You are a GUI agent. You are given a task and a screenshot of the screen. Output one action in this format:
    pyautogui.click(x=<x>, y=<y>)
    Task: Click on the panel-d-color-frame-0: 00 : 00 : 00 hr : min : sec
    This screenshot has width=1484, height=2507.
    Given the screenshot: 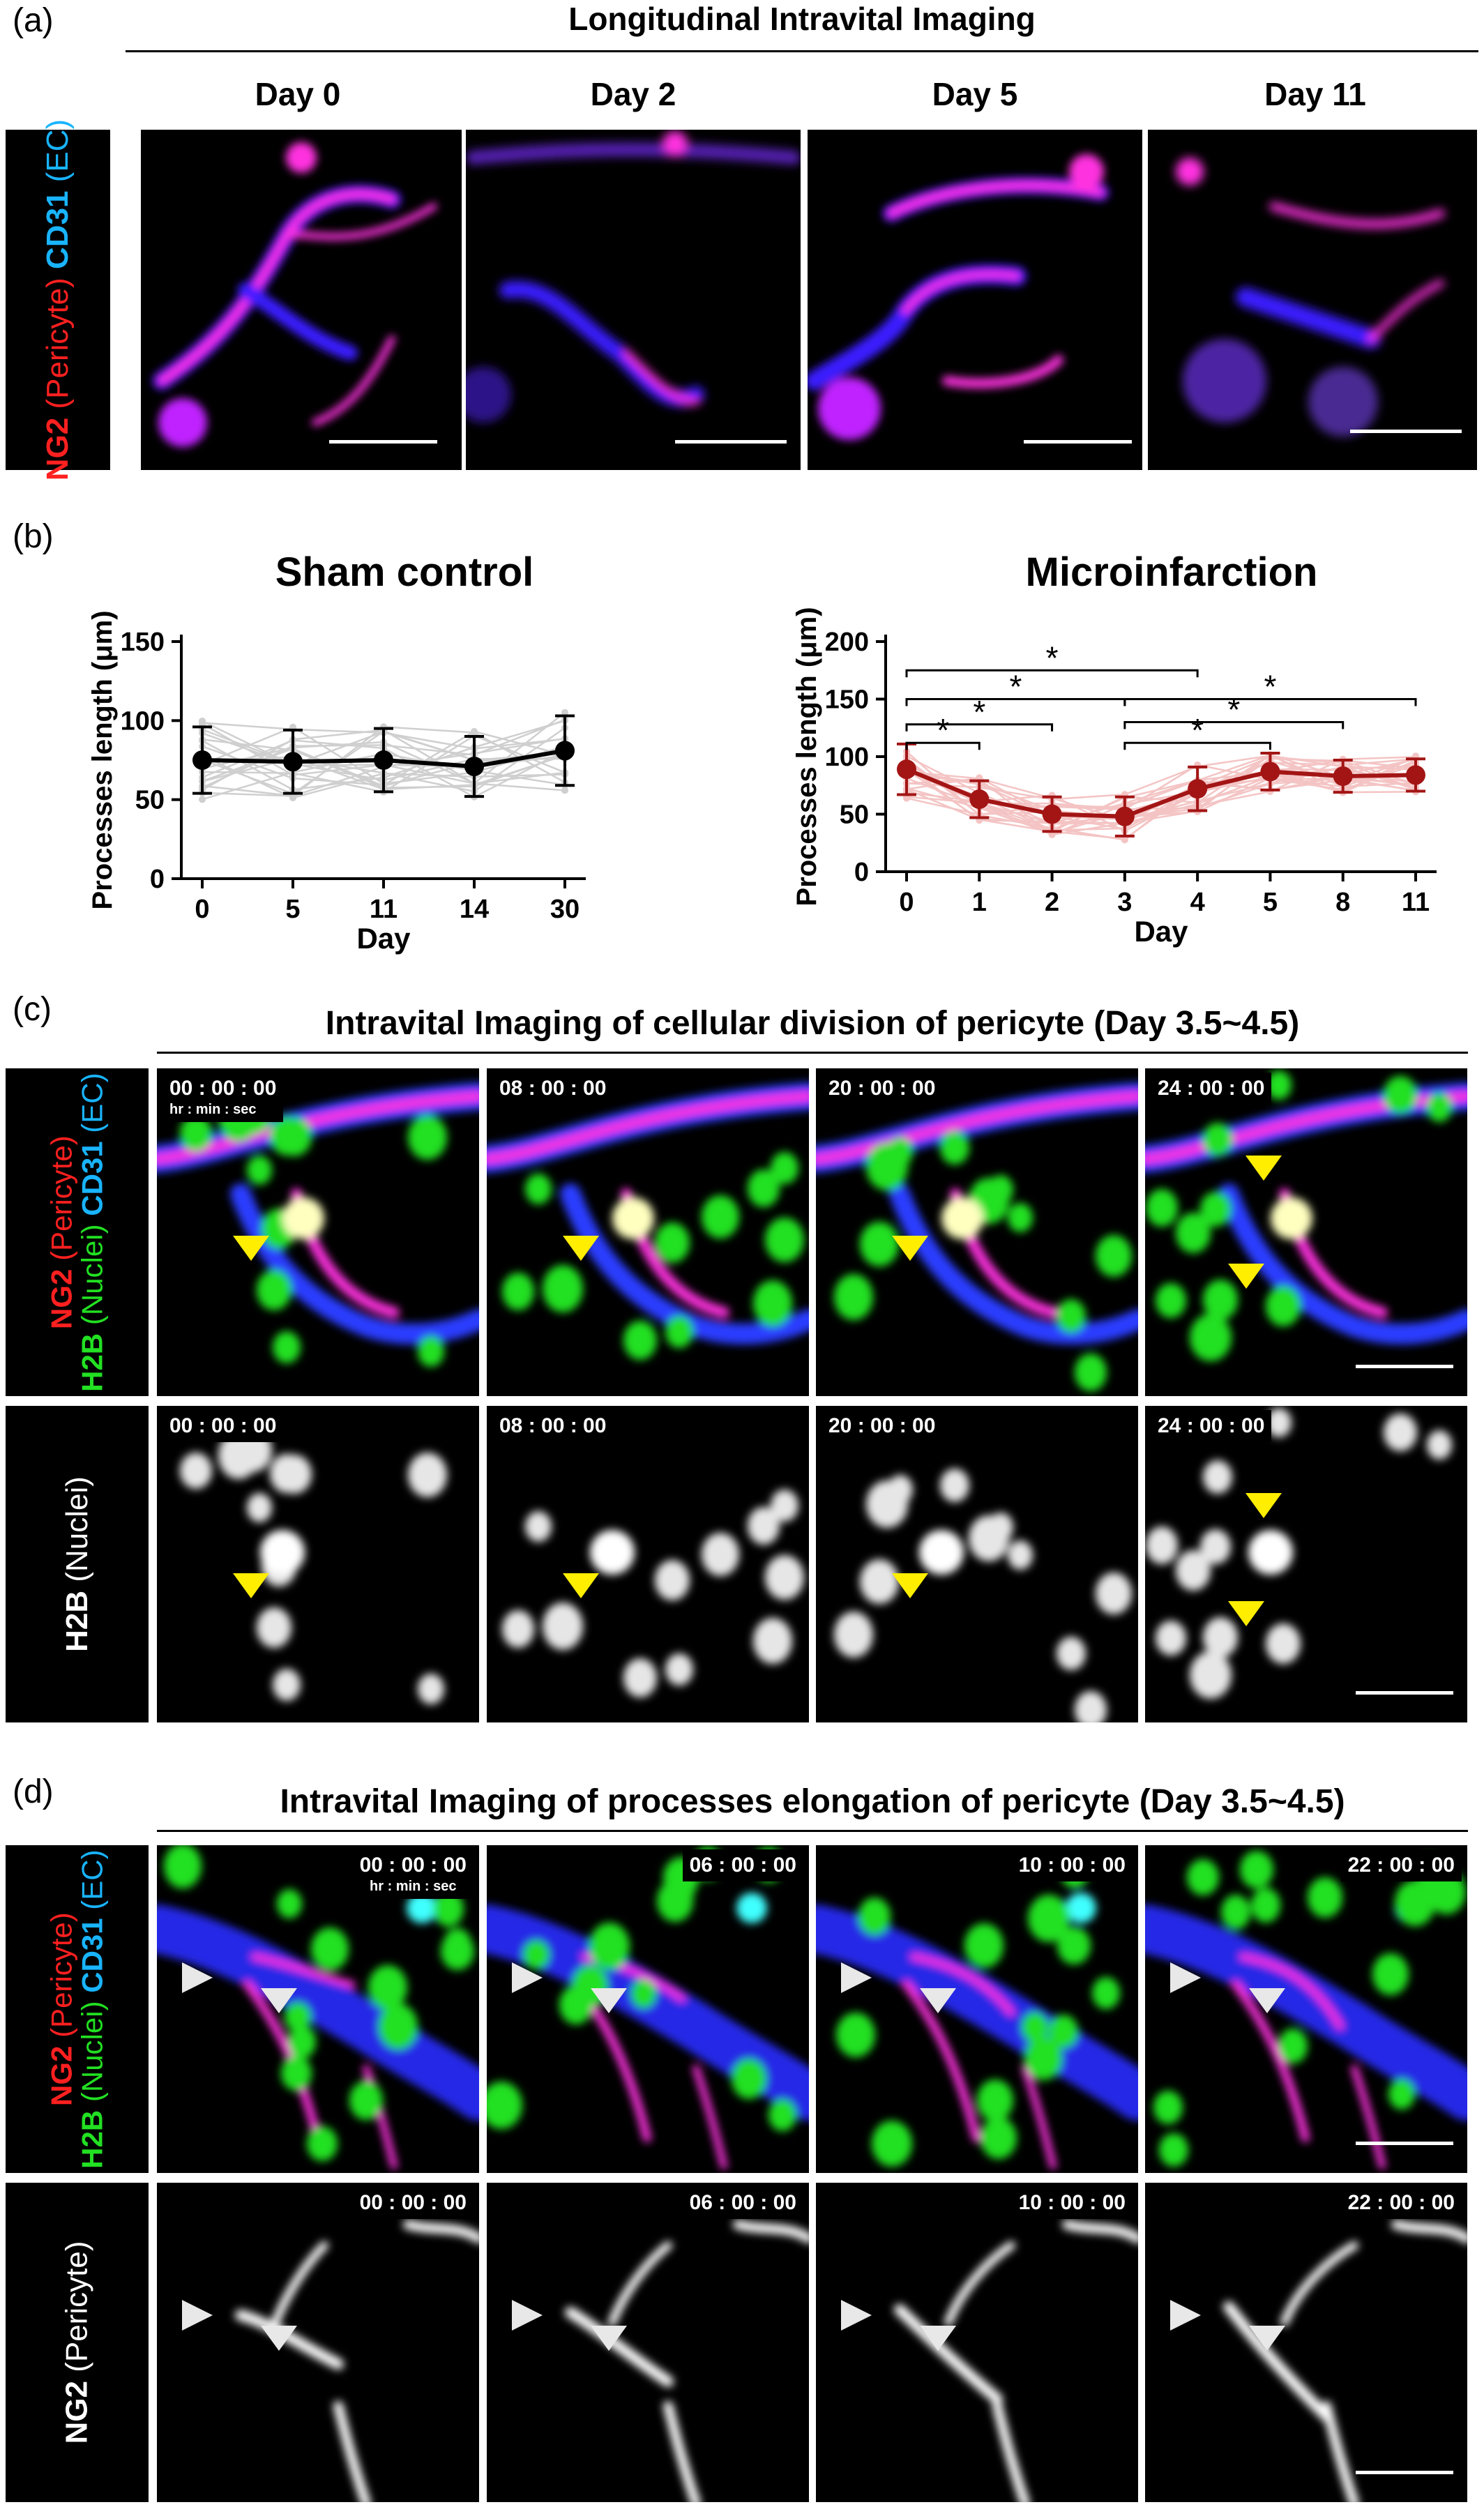 What is the action you would take?
    pyautogui.click(x=318, y=2009)
    